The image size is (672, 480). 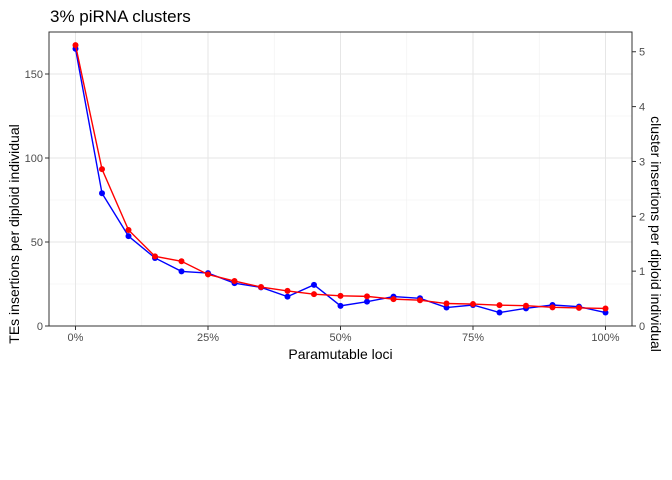 I want to click on y2-tick-label: 1, so click(x=642, y=272).